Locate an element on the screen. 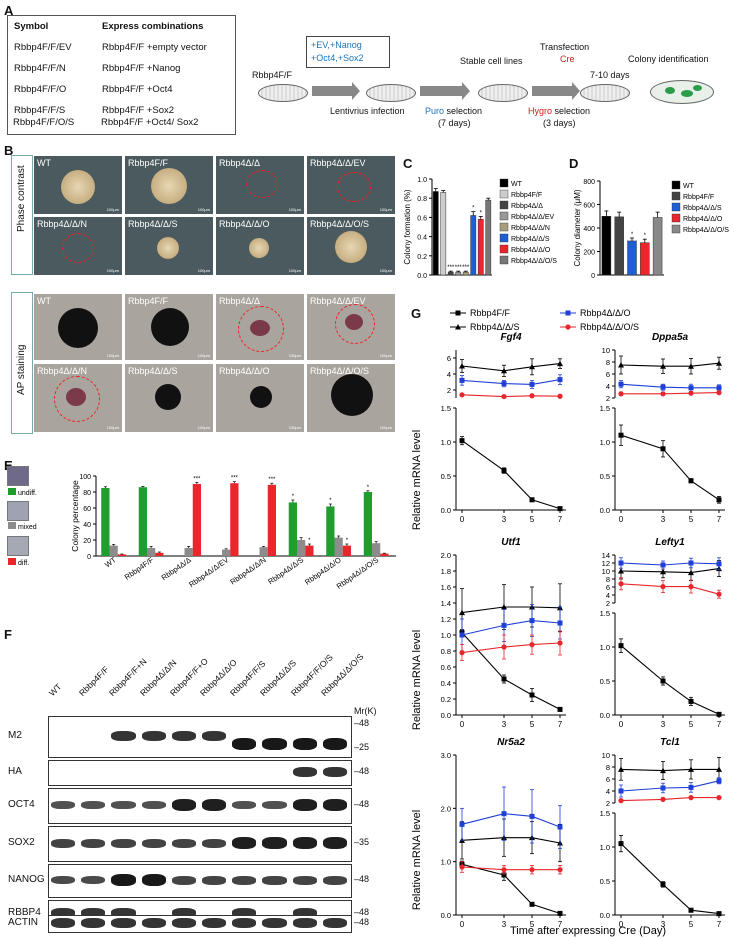 Image resolution: width=734 pixels, height=939 pixels. y-tick-label: 1.5 is located at coordinates (605, 408).